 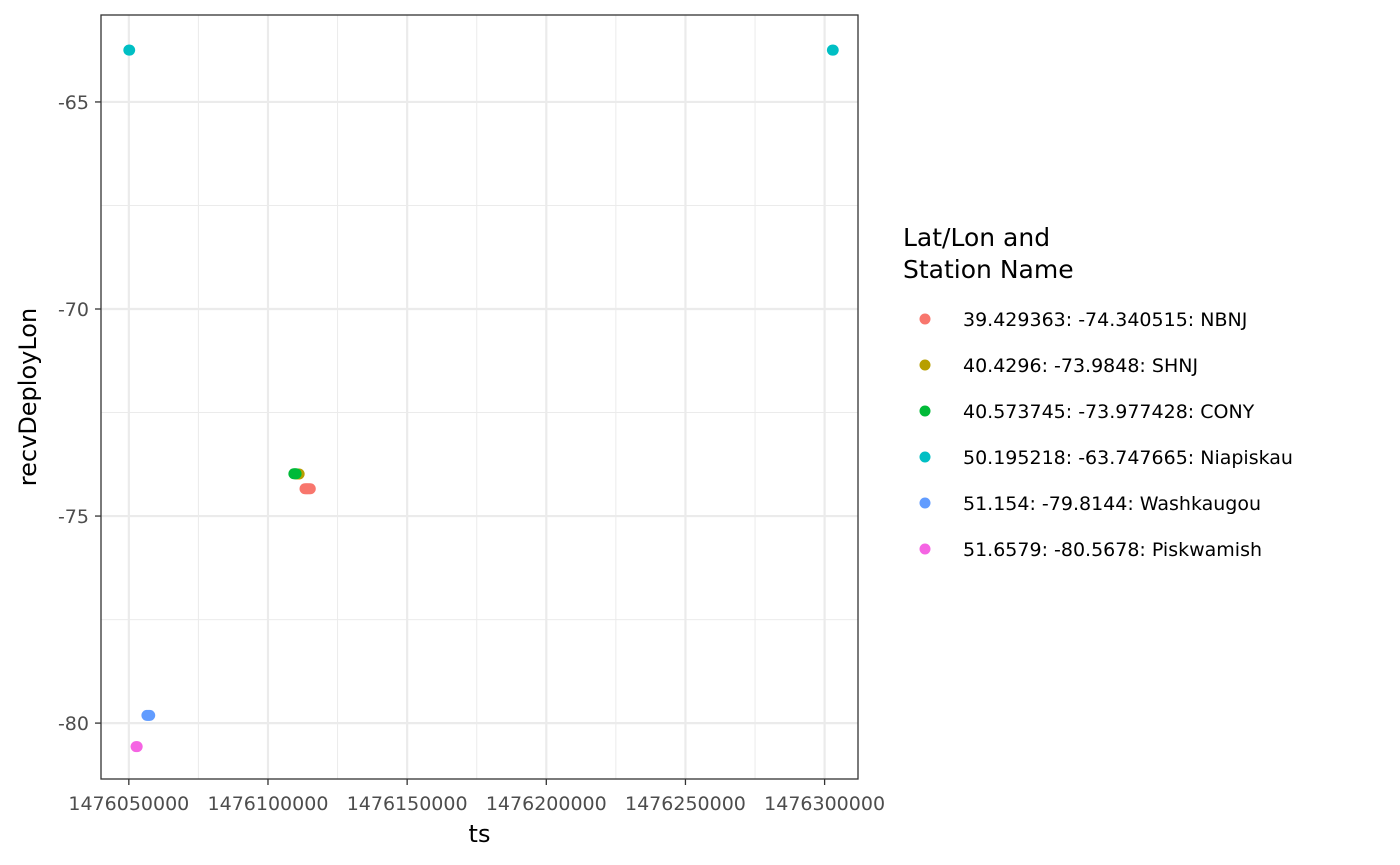 I want to click on legend-title-line-1: Lat/Lon and, so click(x=976, y=237).